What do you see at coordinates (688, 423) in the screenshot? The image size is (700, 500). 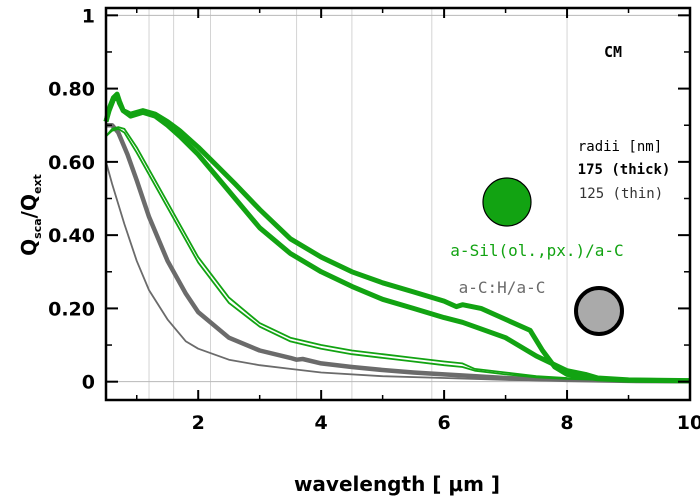 I see `x-tick-label-4: 10` at bounding box center [688, 423].